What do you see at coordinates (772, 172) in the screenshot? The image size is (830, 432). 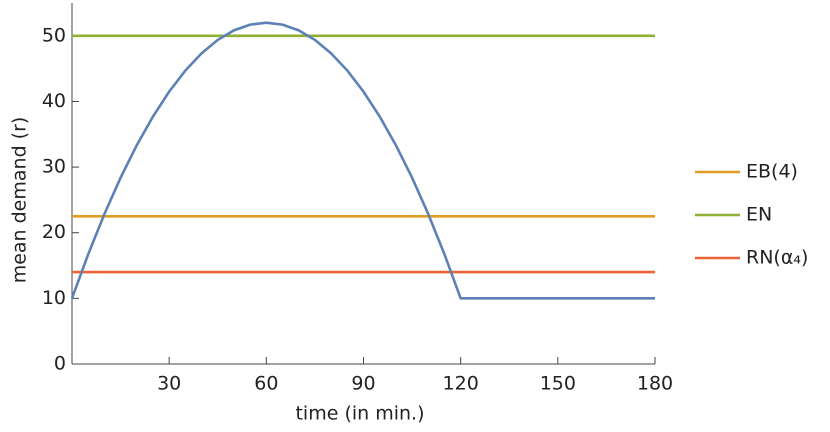 I see `legend-label: EB(4)` at bounding box center [772, 172].